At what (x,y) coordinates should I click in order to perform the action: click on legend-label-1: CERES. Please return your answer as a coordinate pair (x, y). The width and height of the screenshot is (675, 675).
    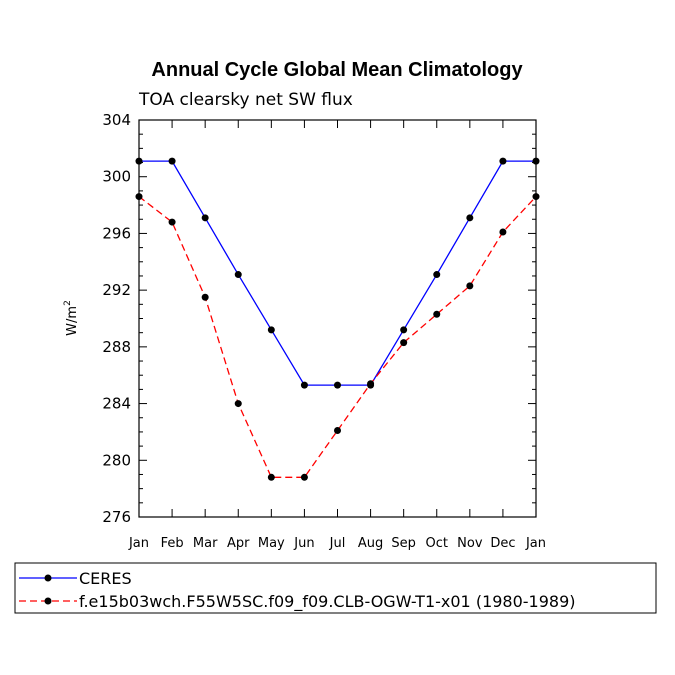
    Looking at the image, I should click on (105, 578).